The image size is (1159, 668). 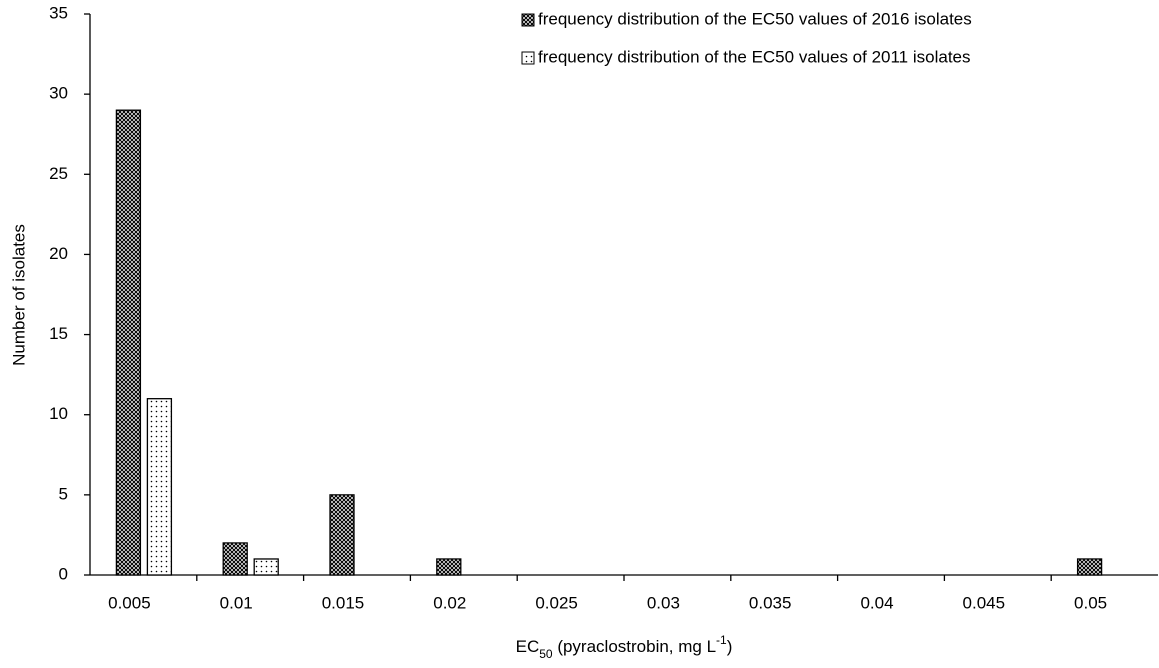 I want to click on y-tick-label: 0, so click(x=63, y=573).